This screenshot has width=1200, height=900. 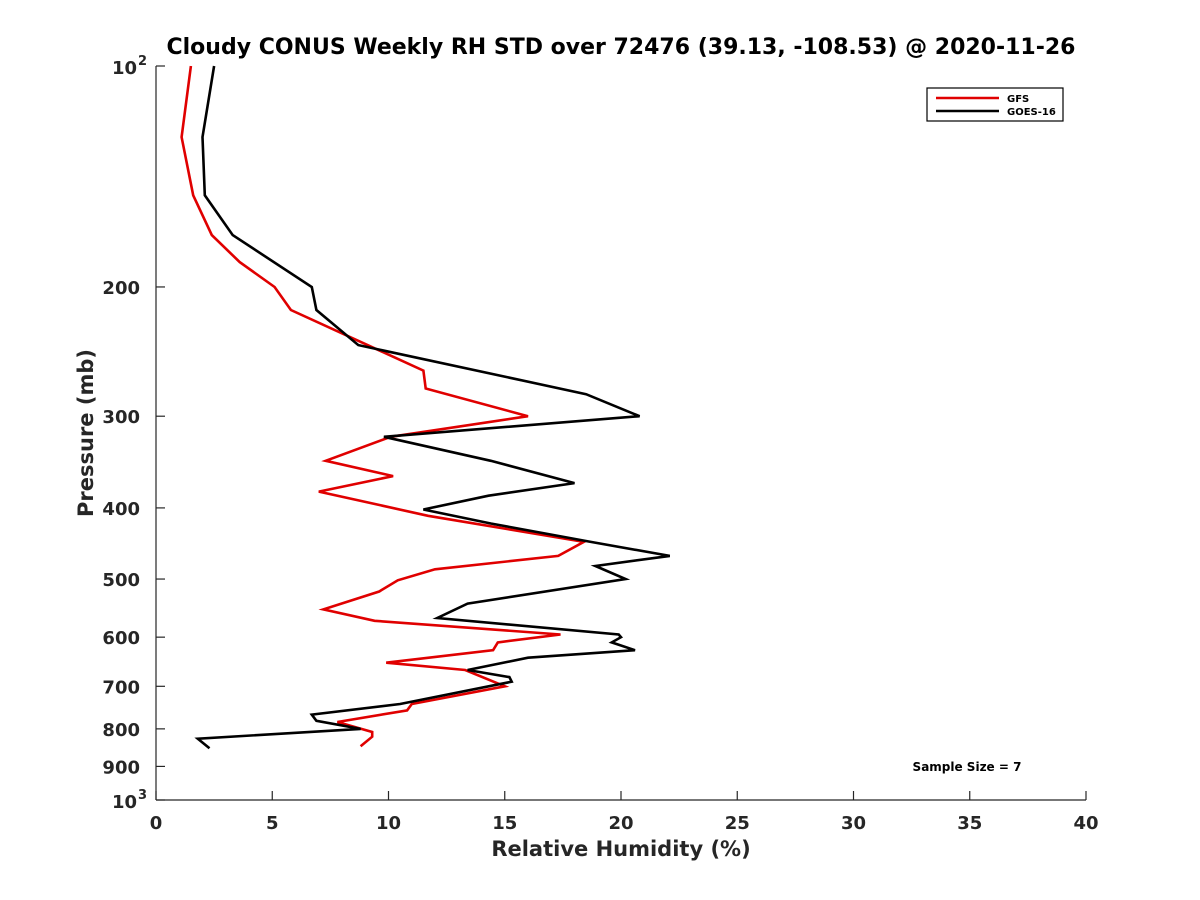 I want to click on x-tick-label: 5, so click(x=272, y=823).